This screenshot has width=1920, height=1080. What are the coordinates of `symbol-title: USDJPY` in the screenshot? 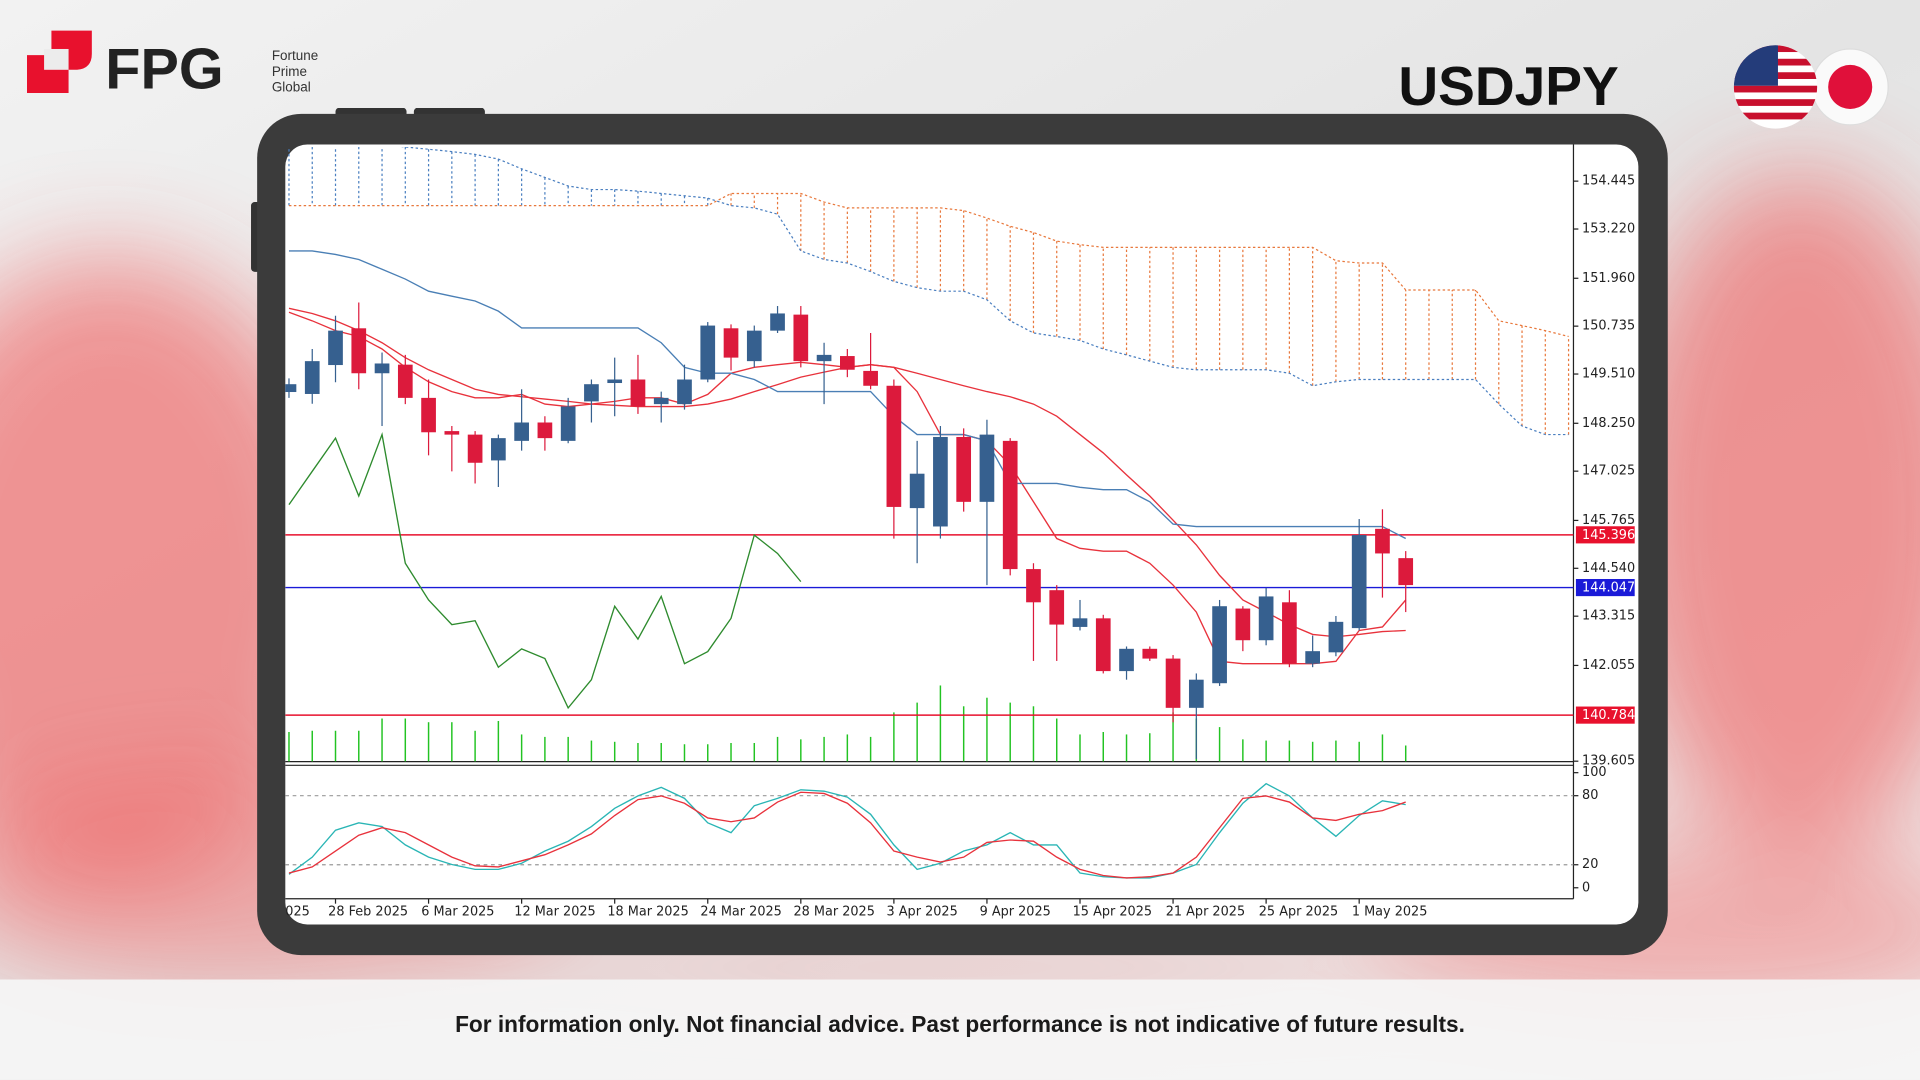 It's located at (1508, 86).